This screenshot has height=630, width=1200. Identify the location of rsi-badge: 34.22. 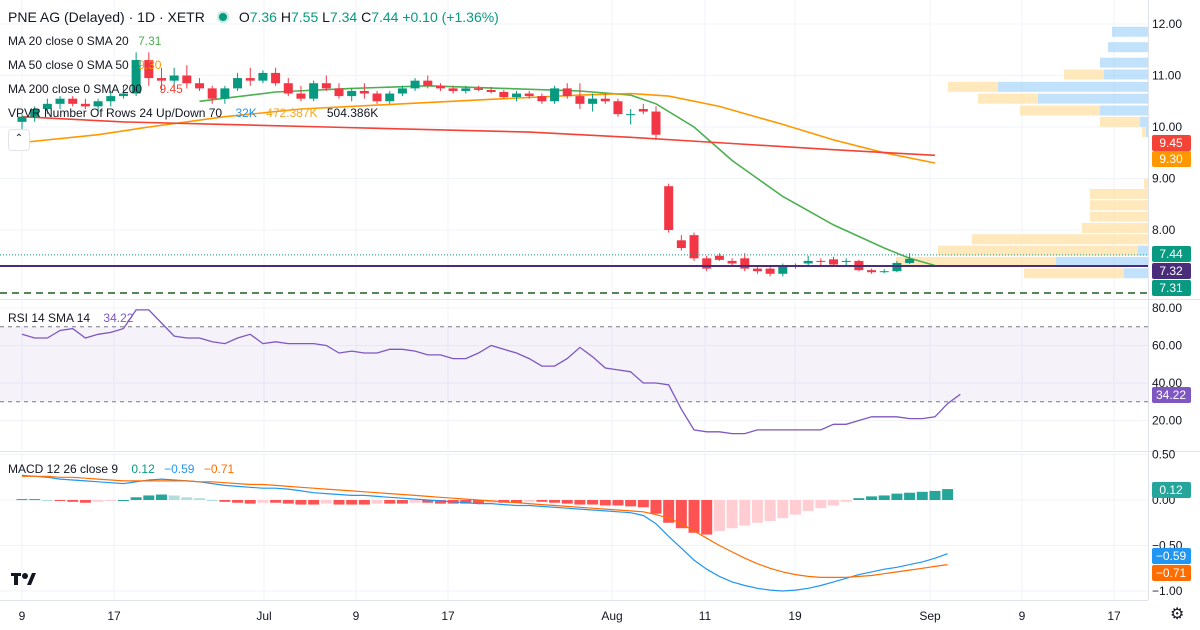
(1171, 395).